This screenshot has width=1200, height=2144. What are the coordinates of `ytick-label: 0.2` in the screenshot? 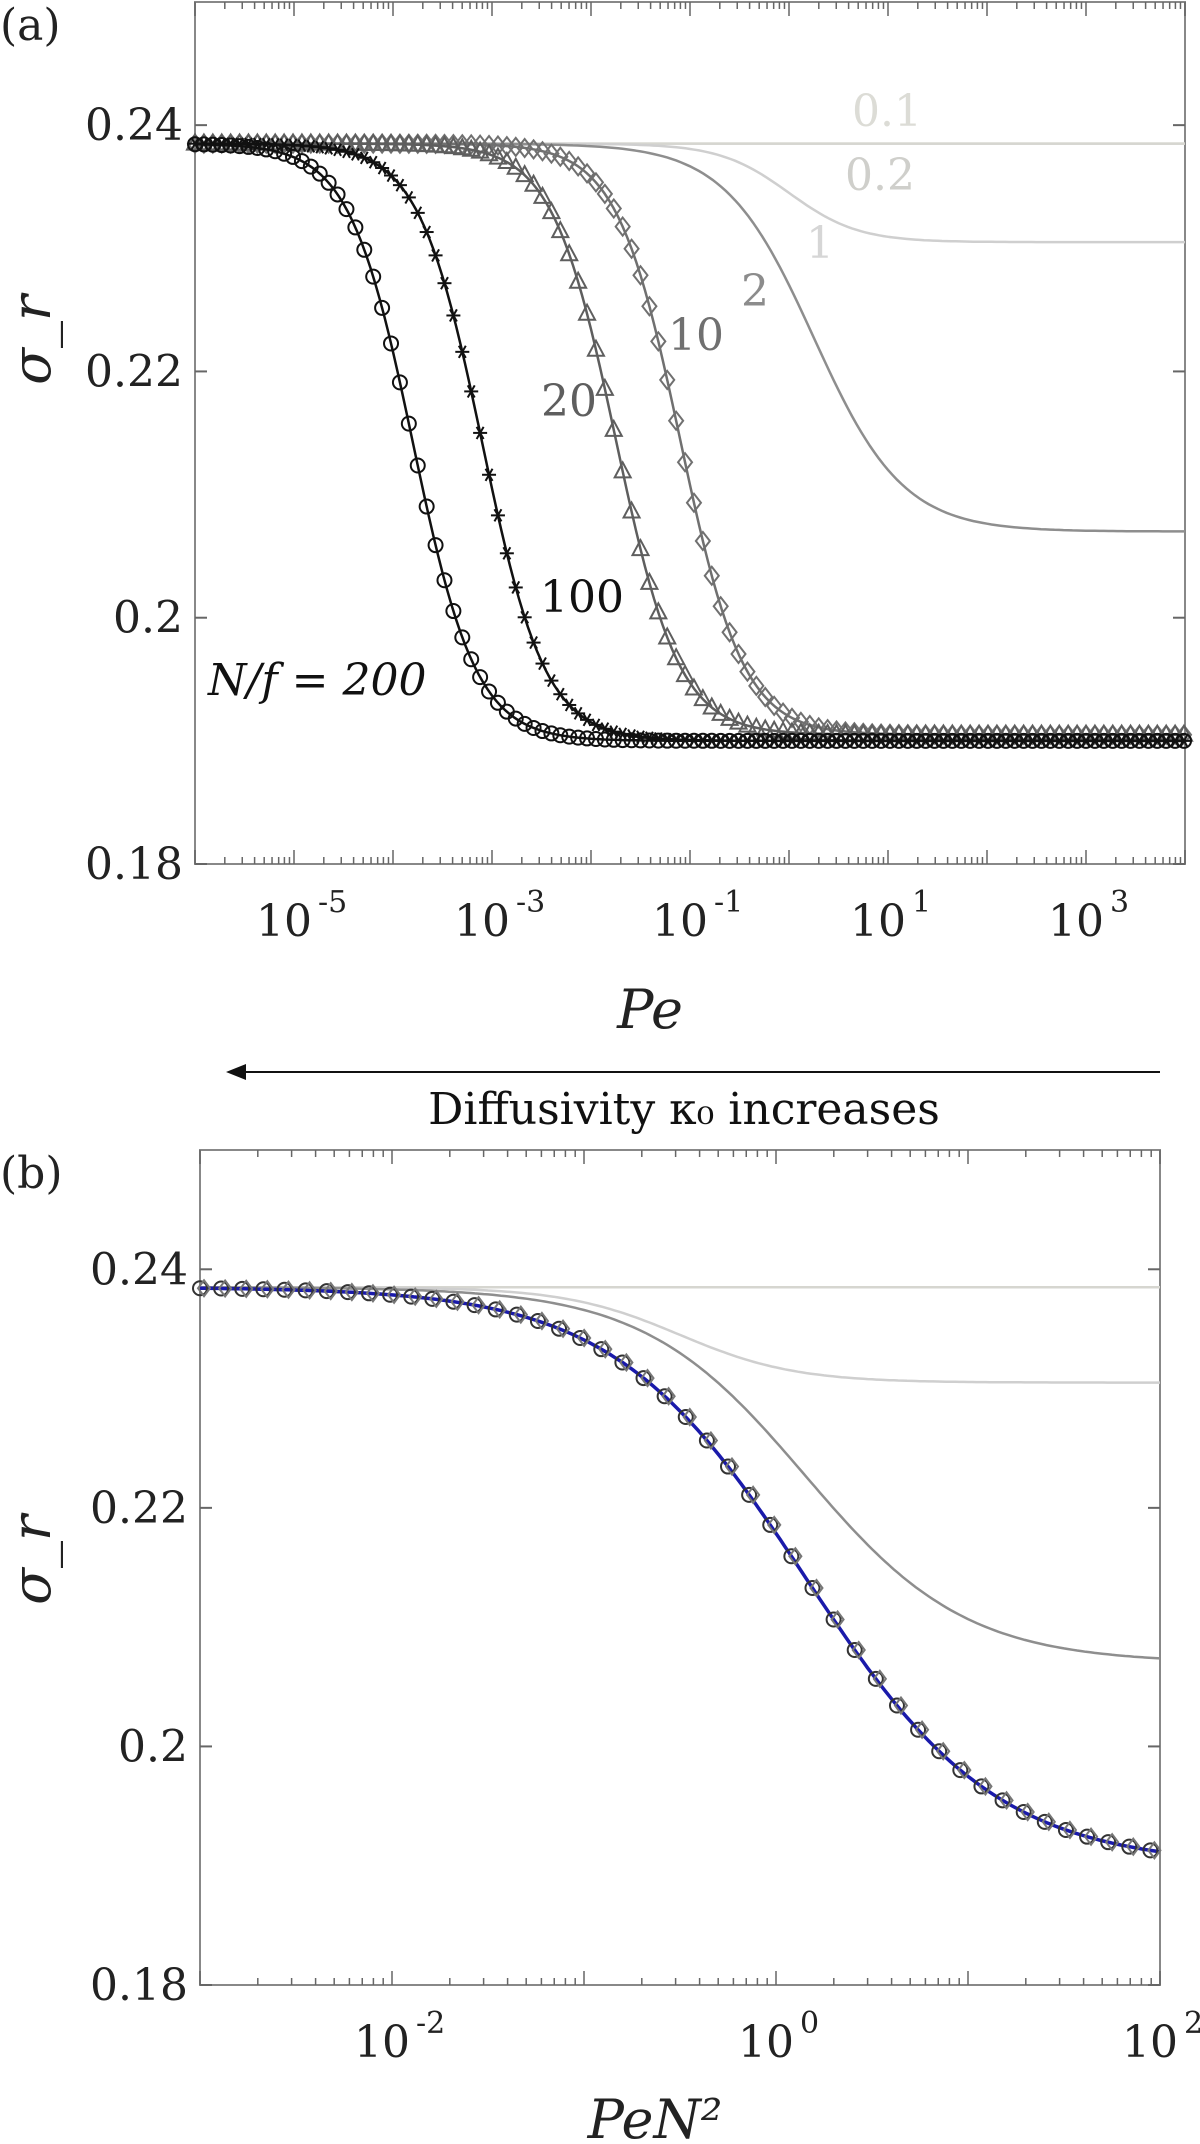 It's located at (153, 1746).